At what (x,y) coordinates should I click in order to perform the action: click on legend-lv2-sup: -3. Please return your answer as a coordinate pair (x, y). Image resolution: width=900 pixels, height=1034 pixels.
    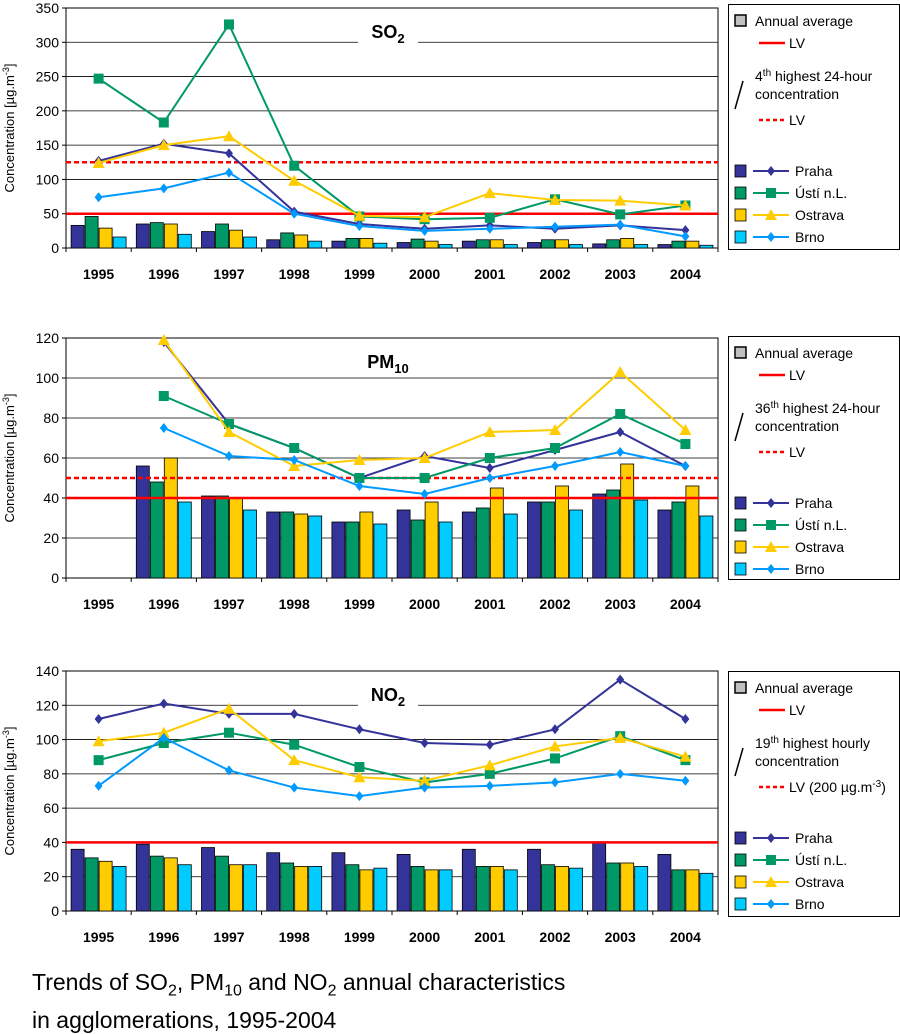
    Looking at the image, I should click on (876, 784).